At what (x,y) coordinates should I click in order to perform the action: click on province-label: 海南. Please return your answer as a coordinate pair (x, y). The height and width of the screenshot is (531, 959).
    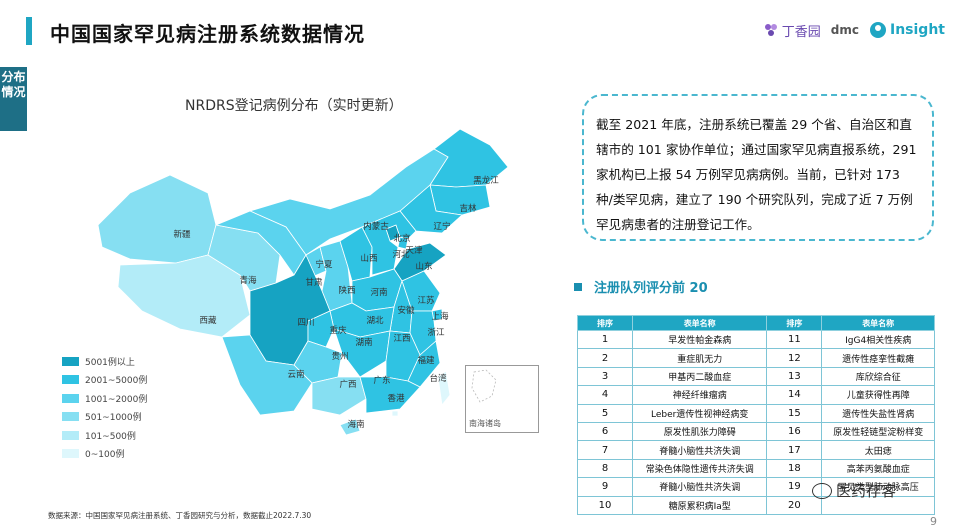
    Looking at the image, I should click on (355, 424).